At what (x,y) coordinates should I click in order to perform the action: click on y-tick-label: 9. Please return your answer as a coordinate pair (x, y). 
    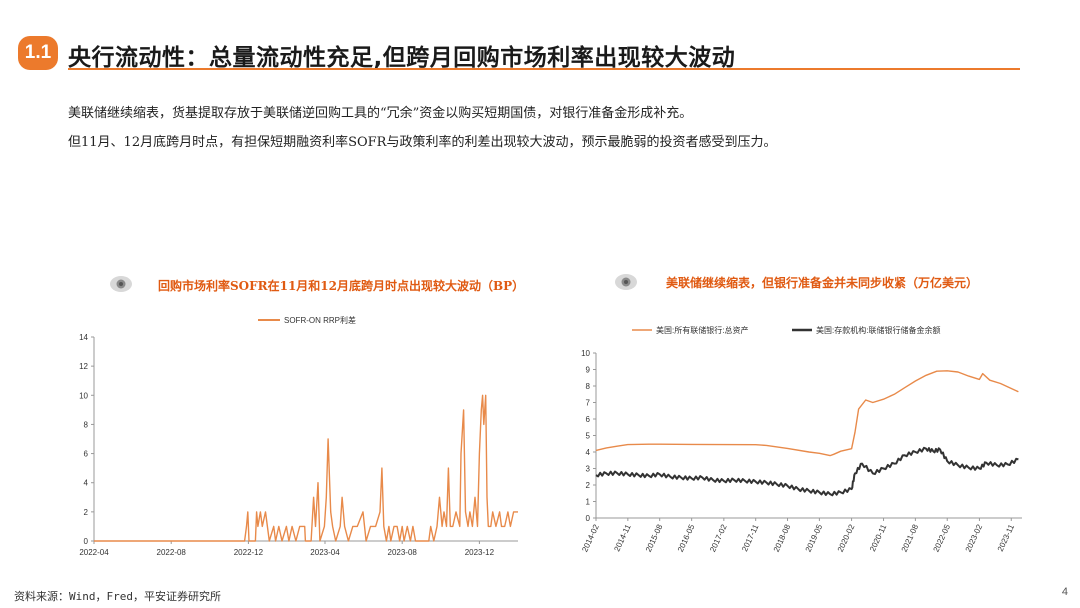
    Looking at the image, I should click on (588, 370).